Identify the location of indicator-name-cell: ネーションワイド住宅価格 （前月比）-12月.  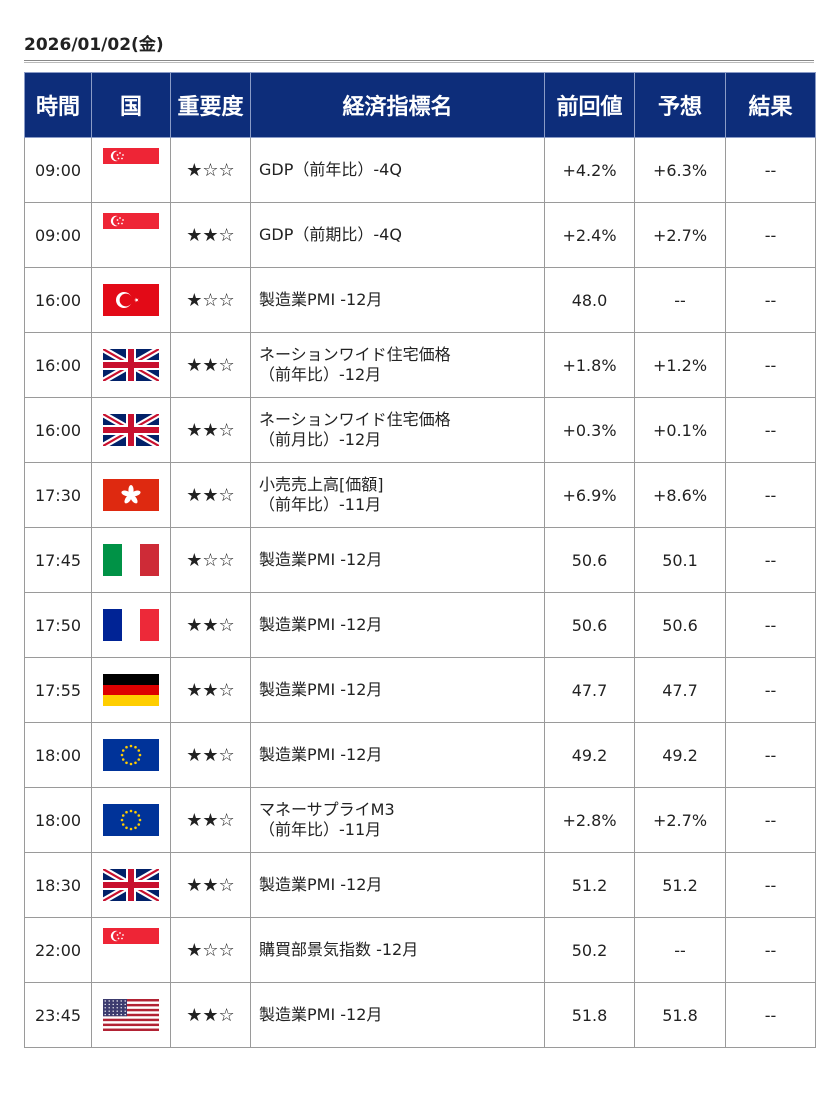
(397, 430).